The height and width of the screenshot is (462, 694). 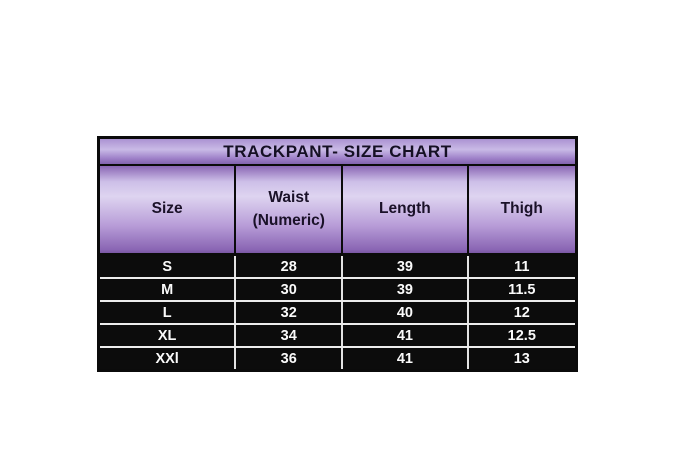 I want to click on table-header-row: Size Waist (Numeric) Length Thigh, so click(x=337, y=211).